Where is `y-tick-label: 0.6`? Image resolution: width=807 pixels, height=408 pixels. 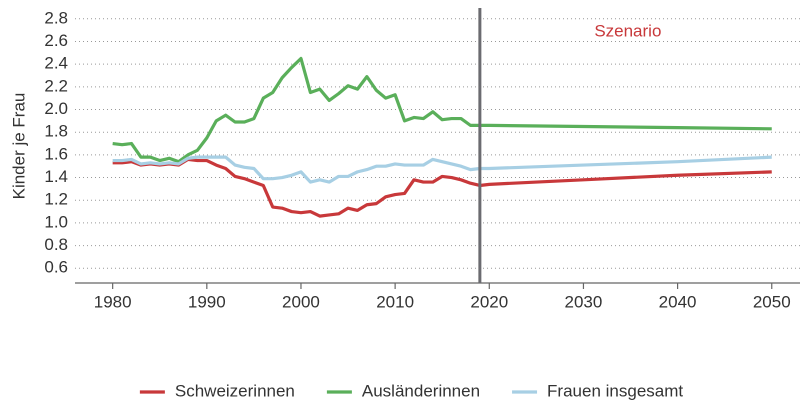
y-tick-label: 0.6 is located at coordinates (56, 267).